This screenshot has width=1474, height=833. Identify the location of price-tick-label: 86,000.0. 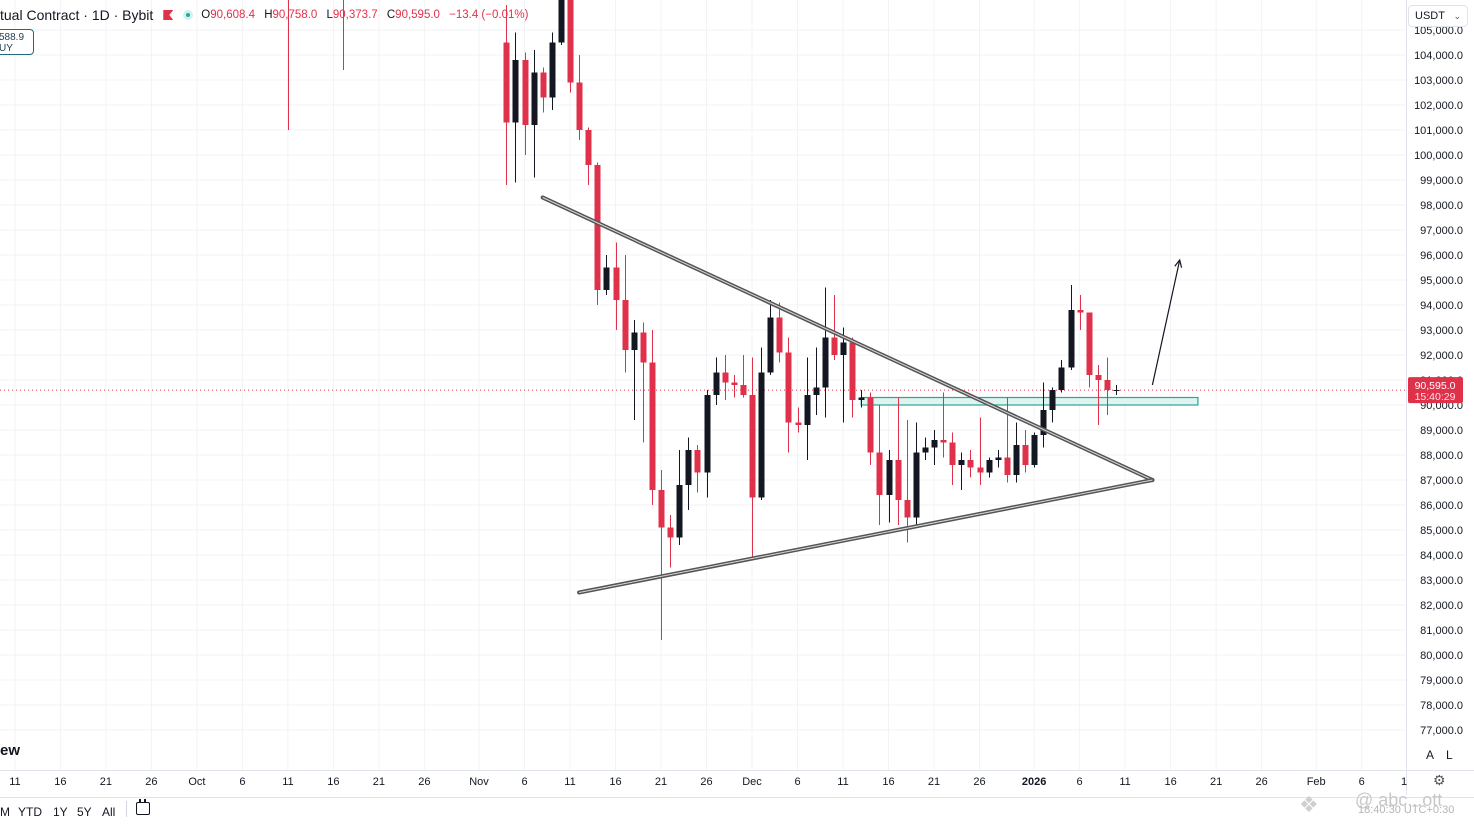
(1441, 506).